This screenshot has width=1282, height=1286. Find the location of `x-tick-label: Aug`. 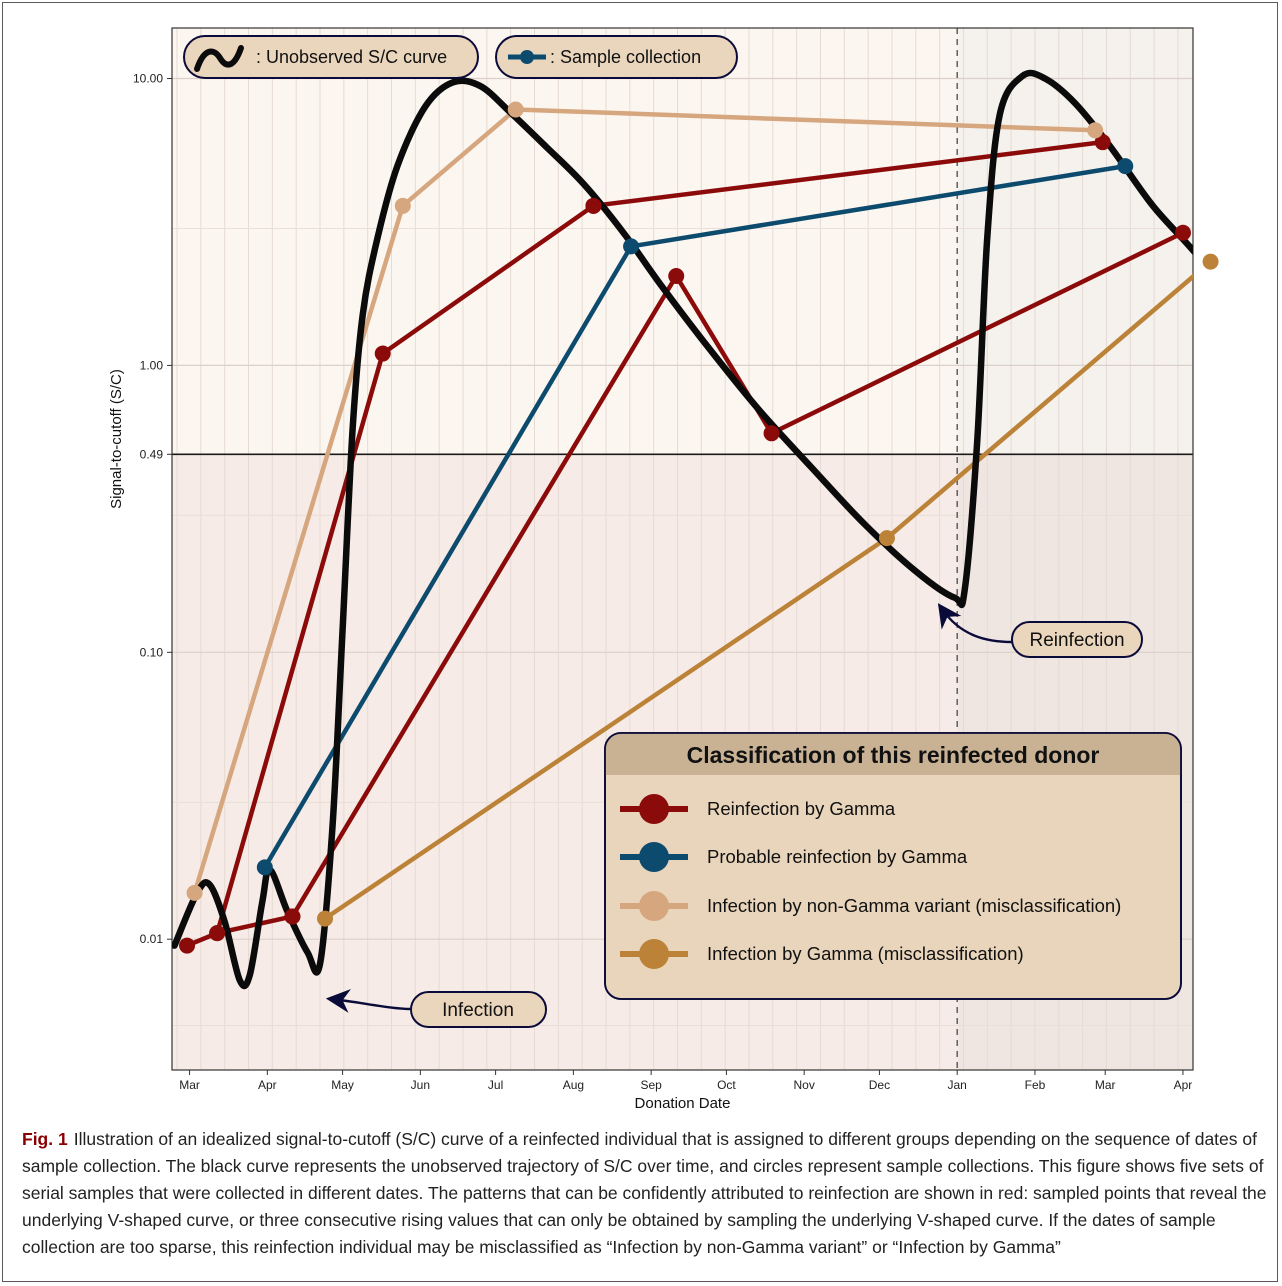

x-tick-label: Aug is located at coordinates (573, 1085).